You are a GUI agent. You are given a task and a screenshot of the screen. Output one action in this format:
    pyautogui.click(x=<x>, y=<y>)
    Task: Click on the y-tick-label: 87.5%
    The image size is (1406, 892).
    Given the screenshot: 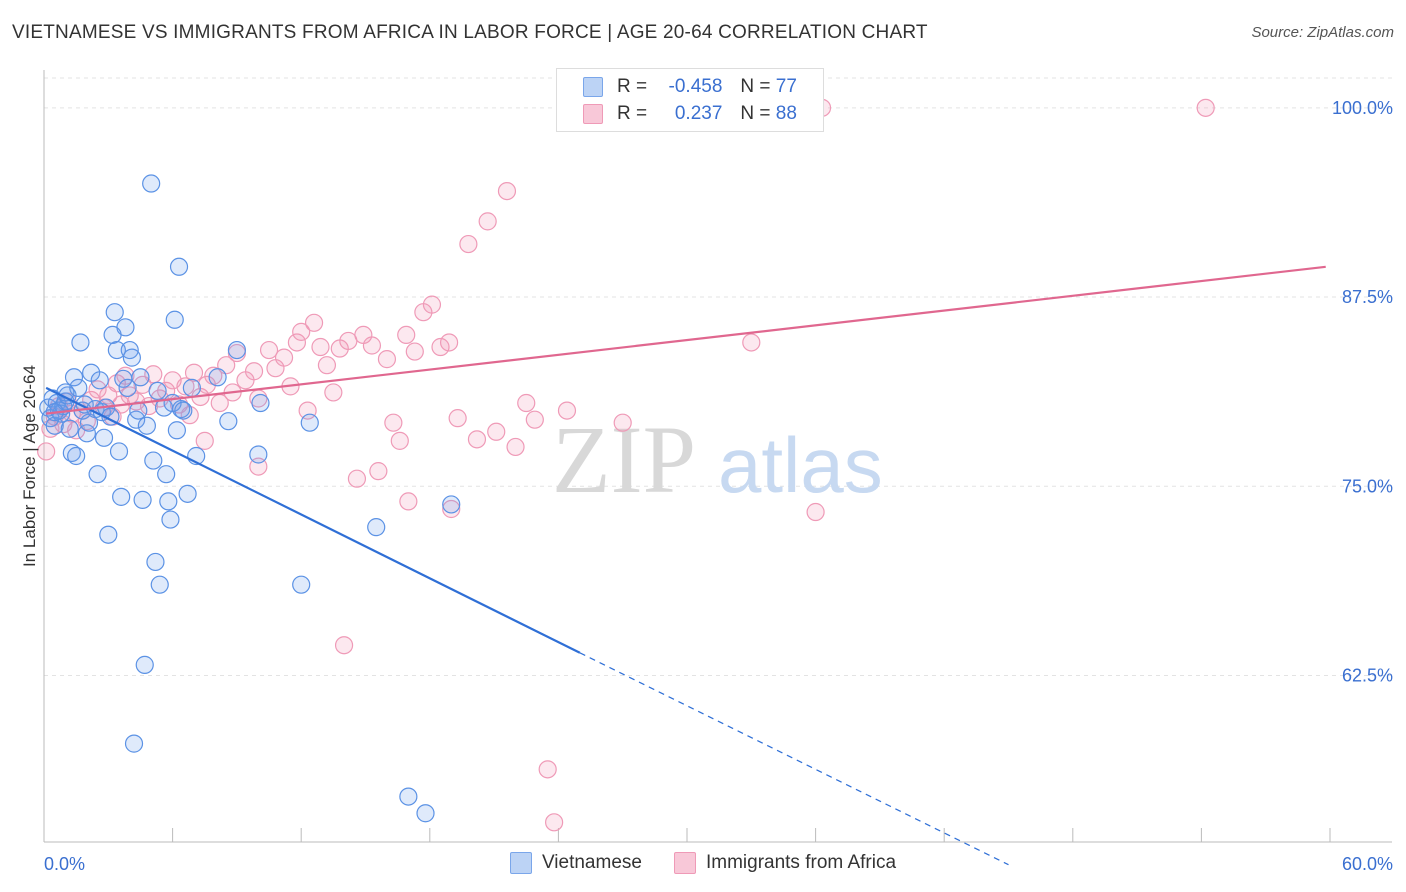 What is the action you would take?
    pyautogui.click(x=1367, y=297)
    